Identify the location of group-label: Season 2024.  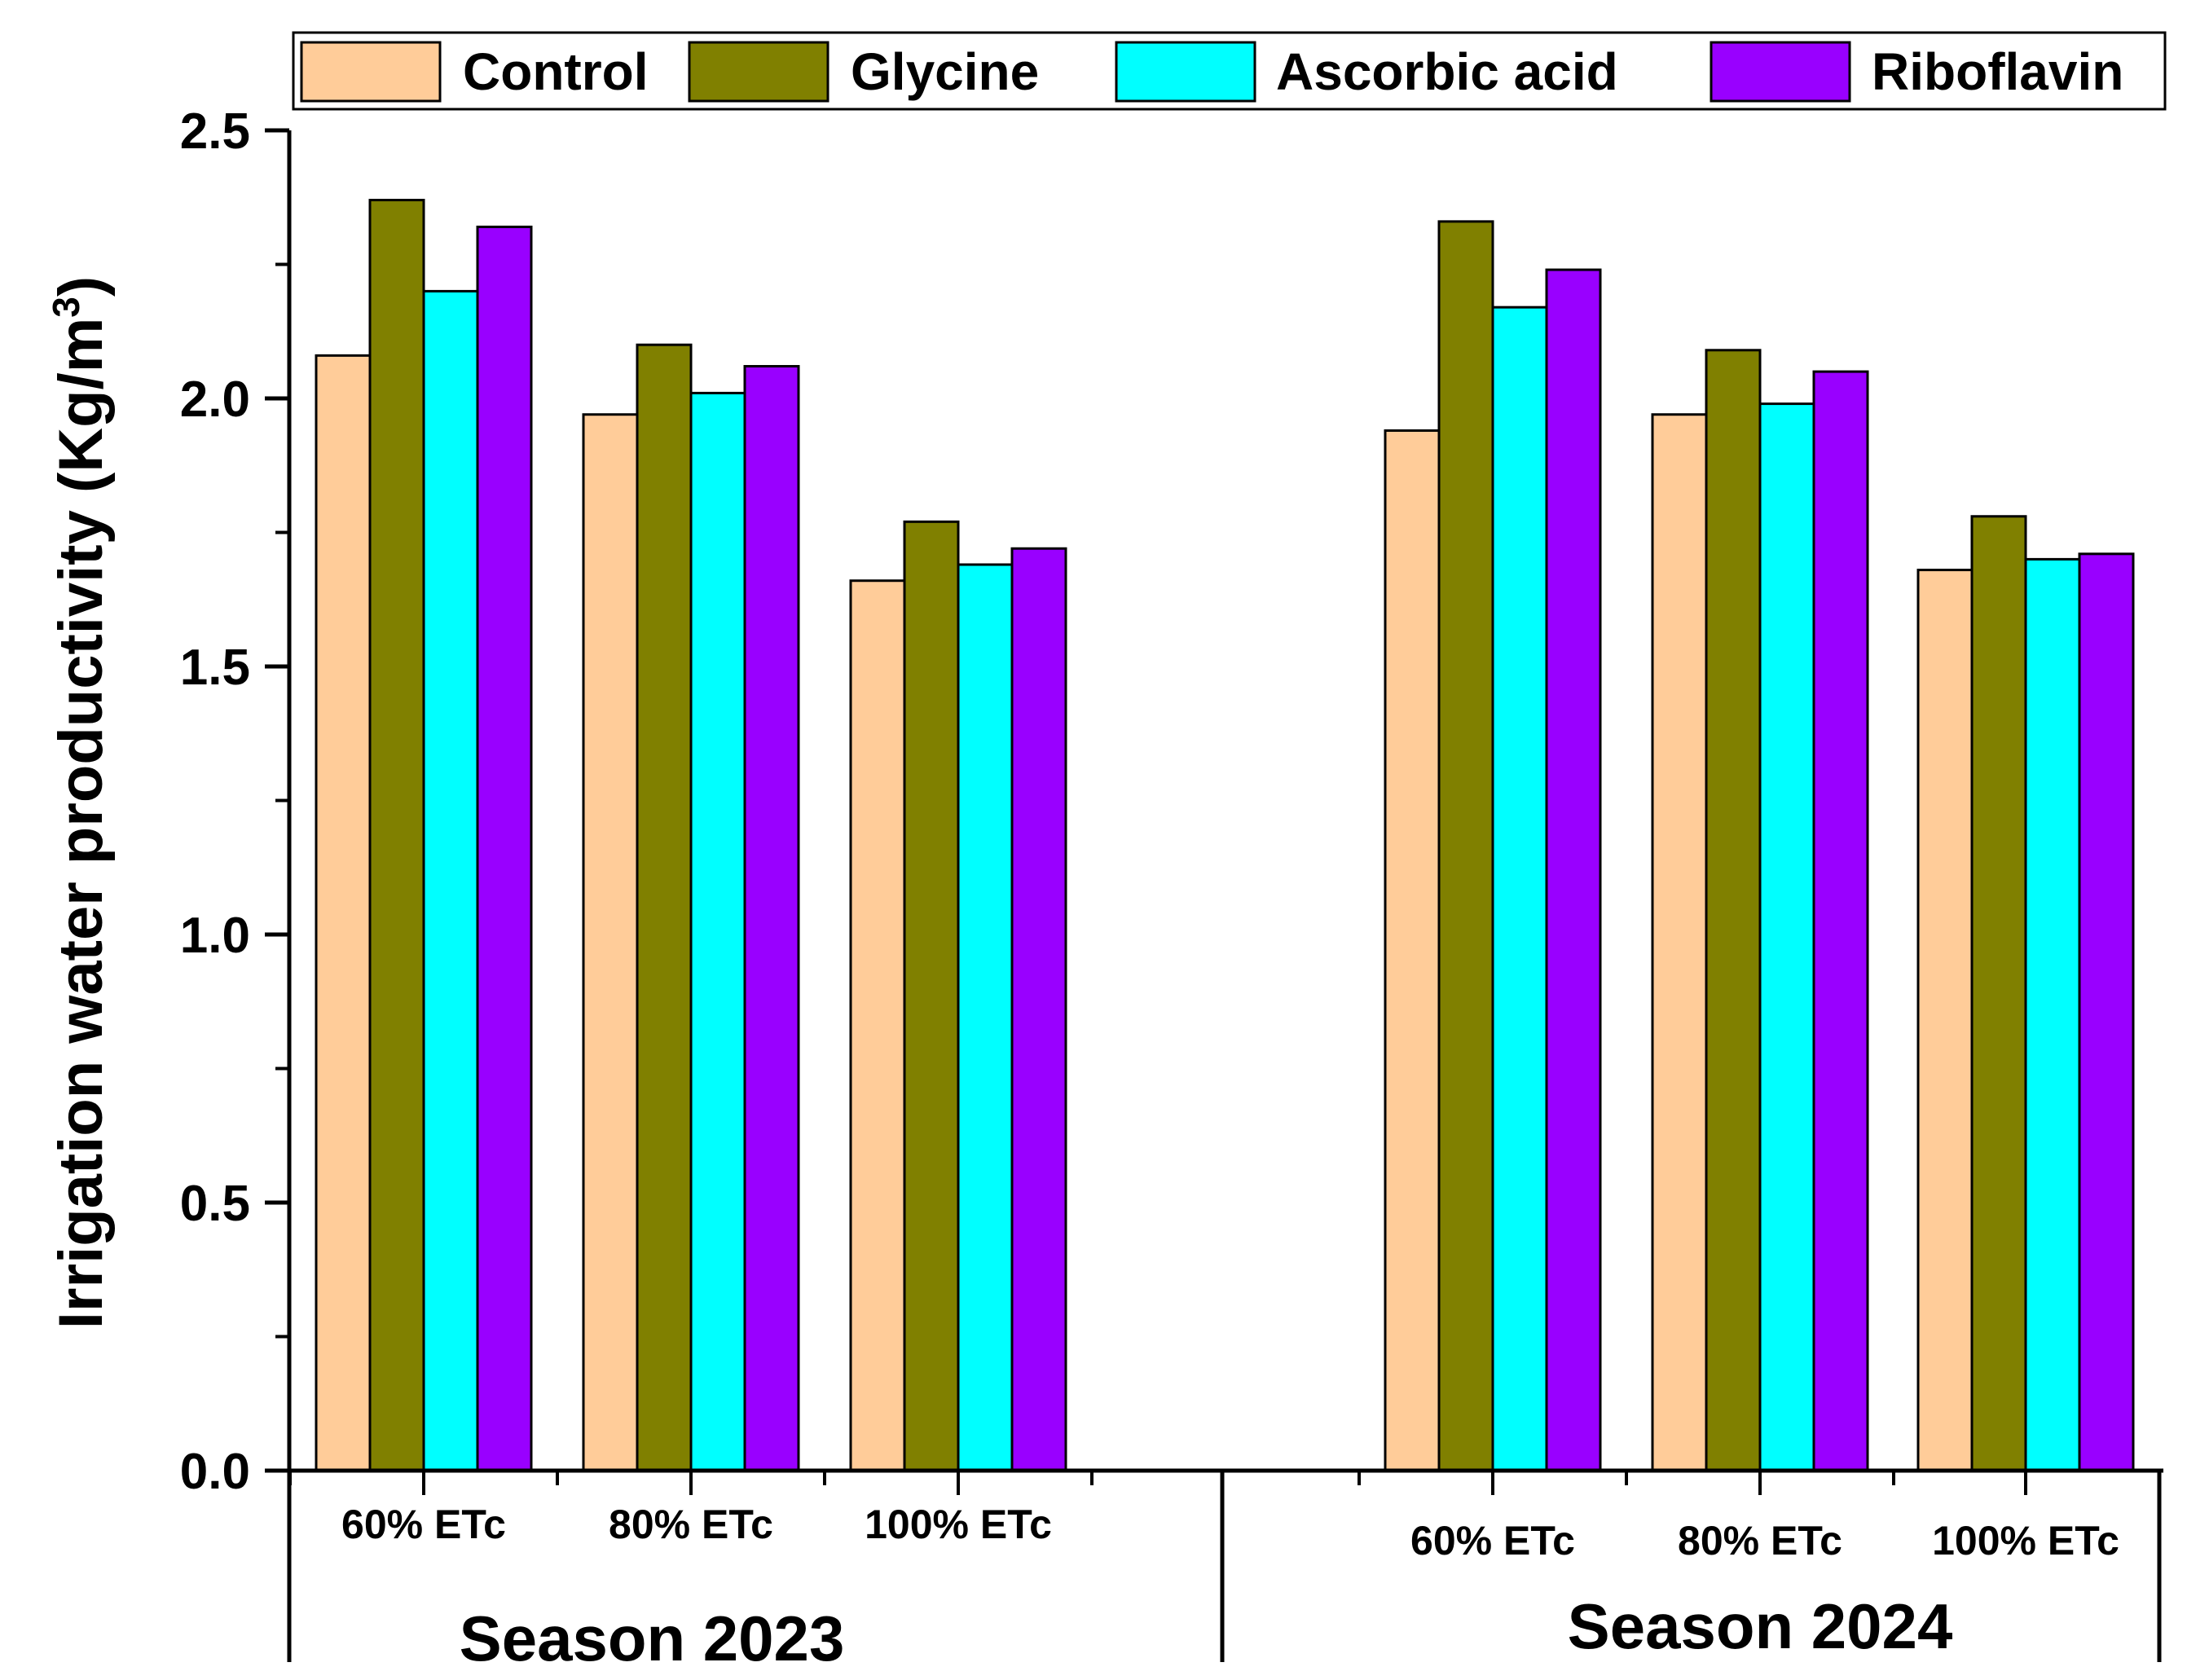
(1761, 1626).